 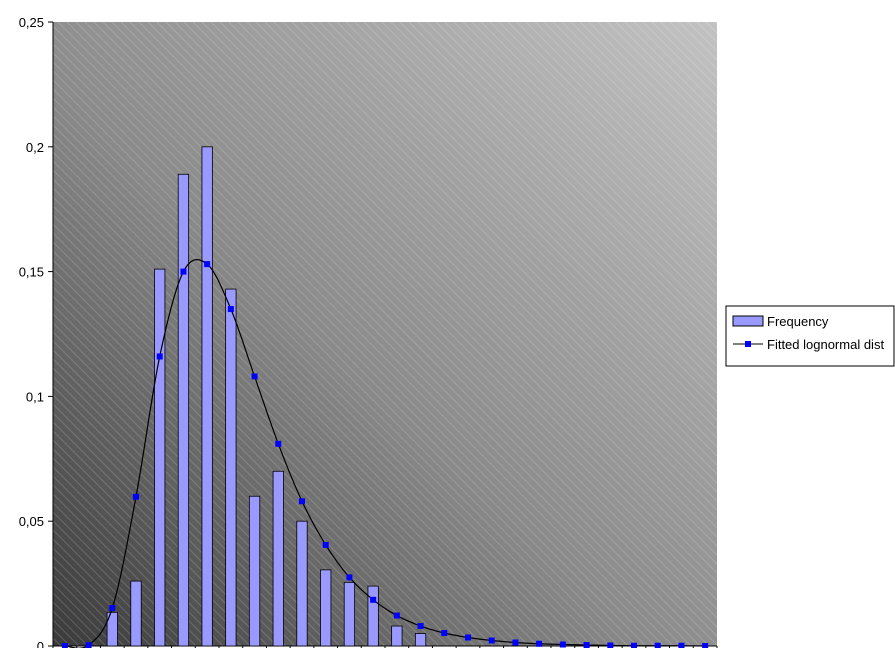 I want to click on legend-frequency-swatch, so click(x=748, y=321).